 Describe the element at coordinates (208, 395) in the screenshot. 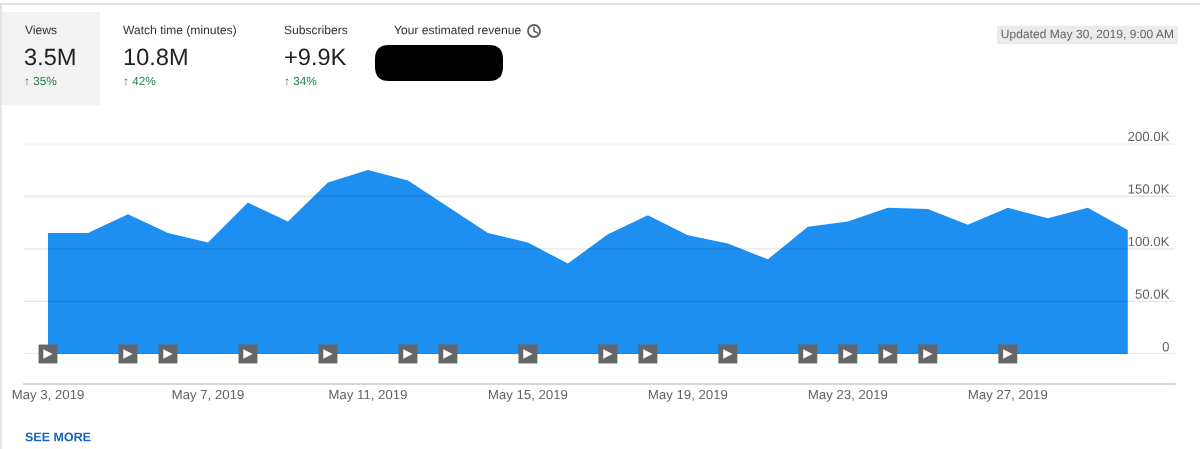

I see `x-tick-label: May 7, 2019` at that location.